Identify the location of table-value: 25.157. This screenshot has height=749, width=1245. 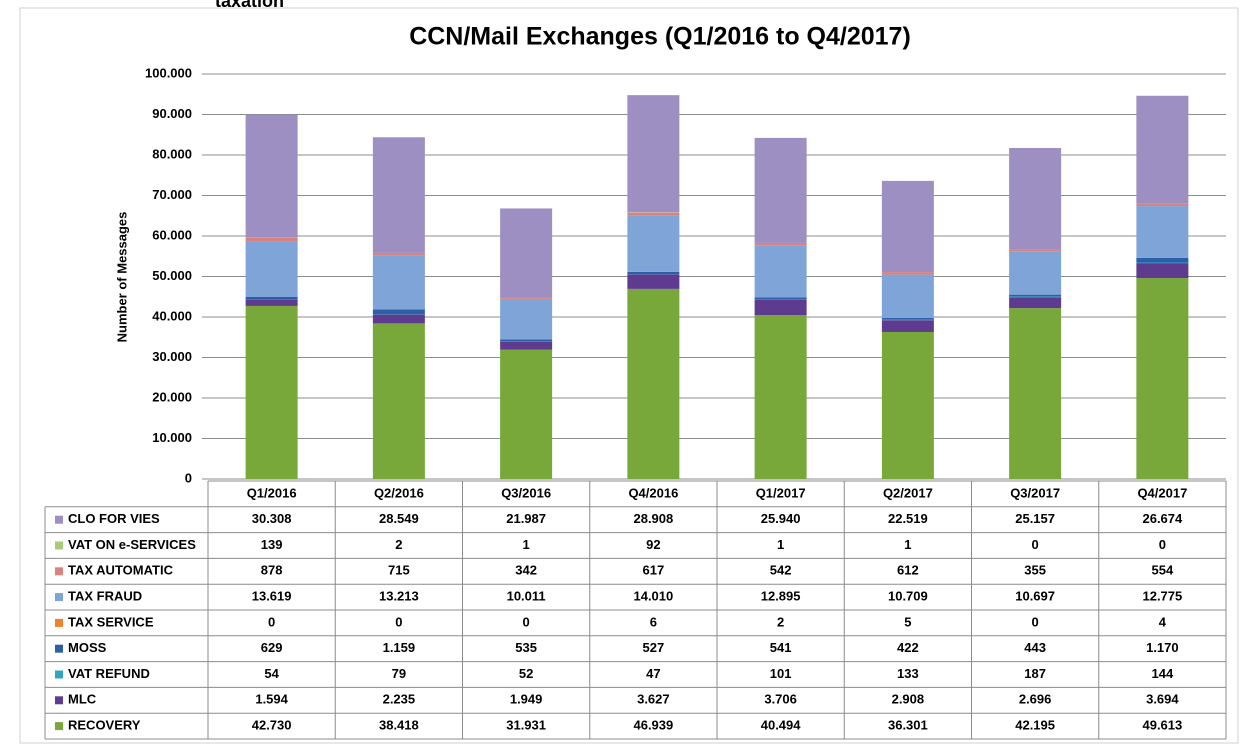
(1035, 518).